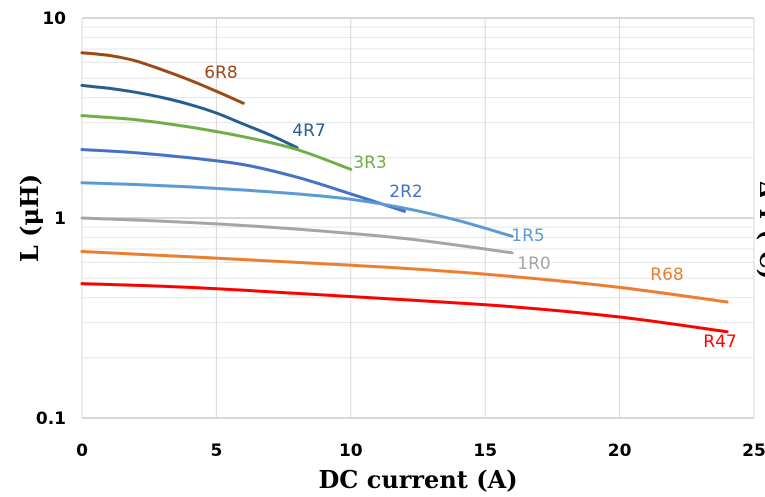  I want to click on series-line-2r2, so click(243, 180).